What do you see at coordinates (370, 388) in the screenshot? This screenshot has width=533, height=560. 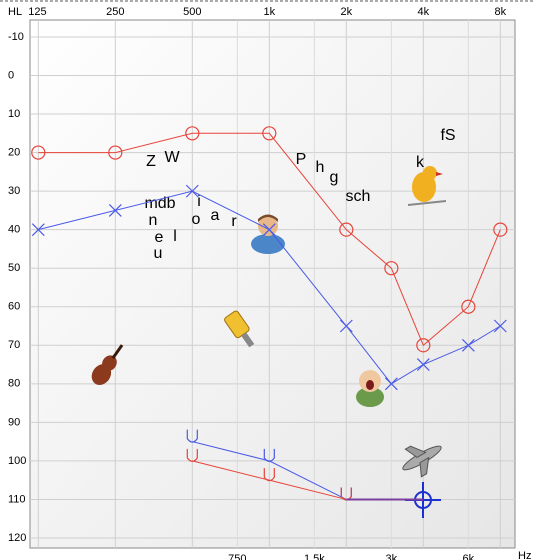 I see `baby-icon` at bounding box center [370, 388].